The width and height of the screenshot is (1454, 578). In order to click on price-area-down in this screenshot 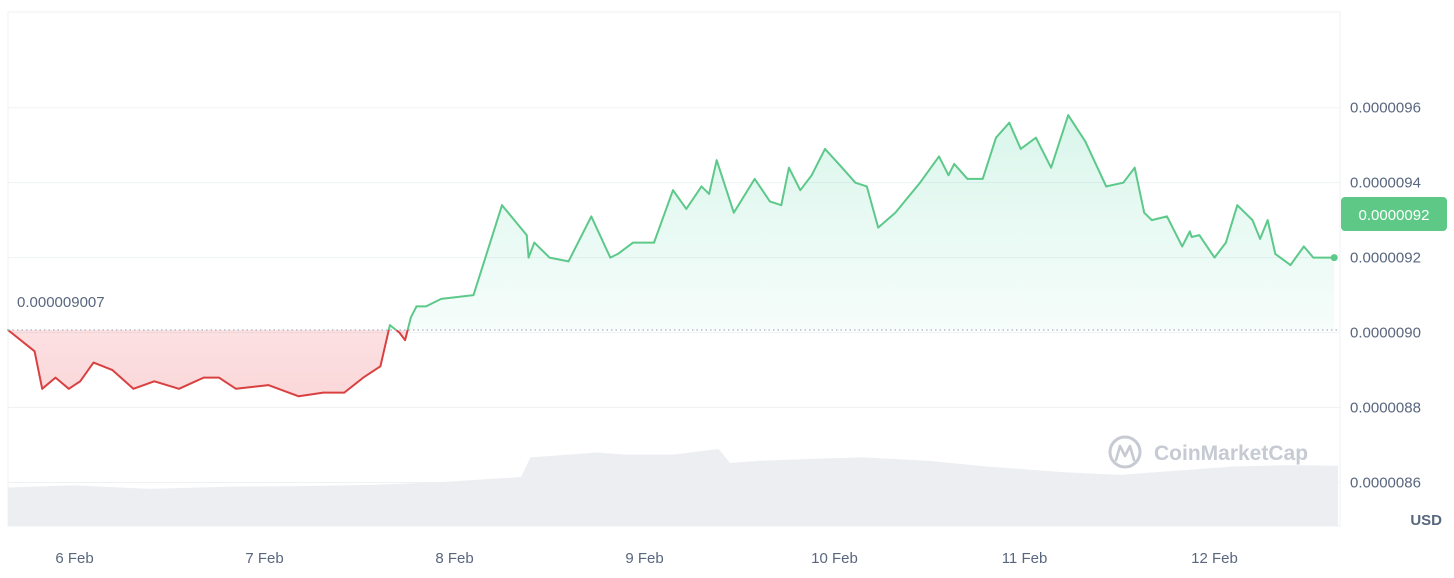, I will do `click(671, 363)`.